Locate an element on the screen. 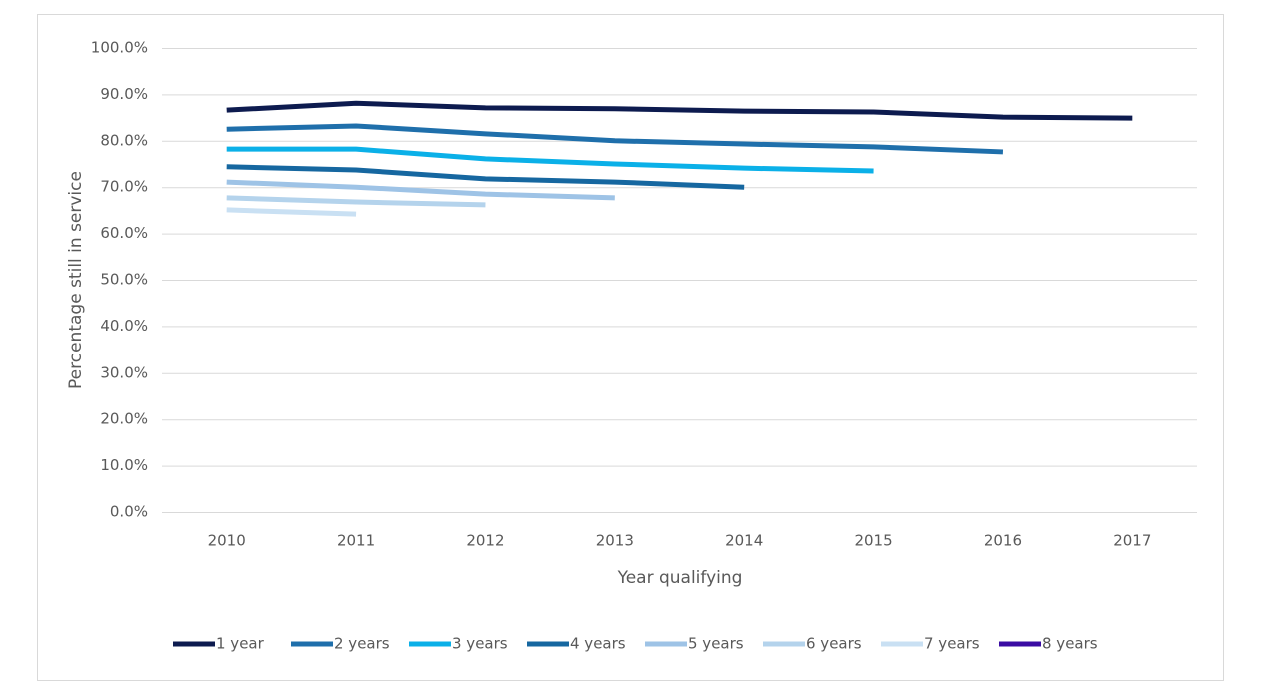 The width and height of the screenshot is (1261, 698). legend-label: 2 years is located at coordinates (362, 644).